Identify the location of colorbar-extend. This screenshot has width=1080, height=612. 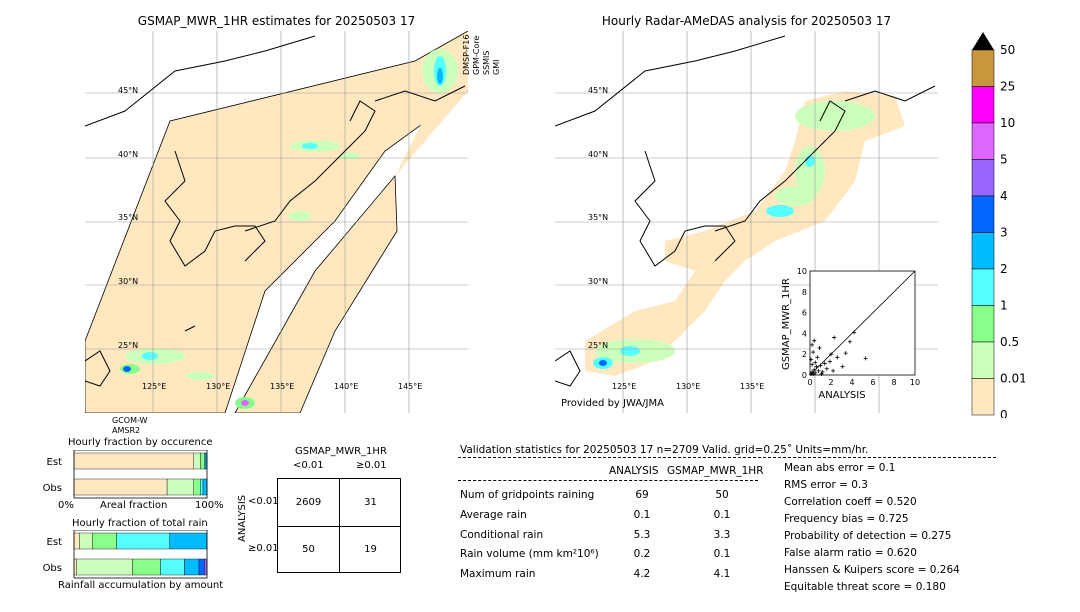
(983, 41).